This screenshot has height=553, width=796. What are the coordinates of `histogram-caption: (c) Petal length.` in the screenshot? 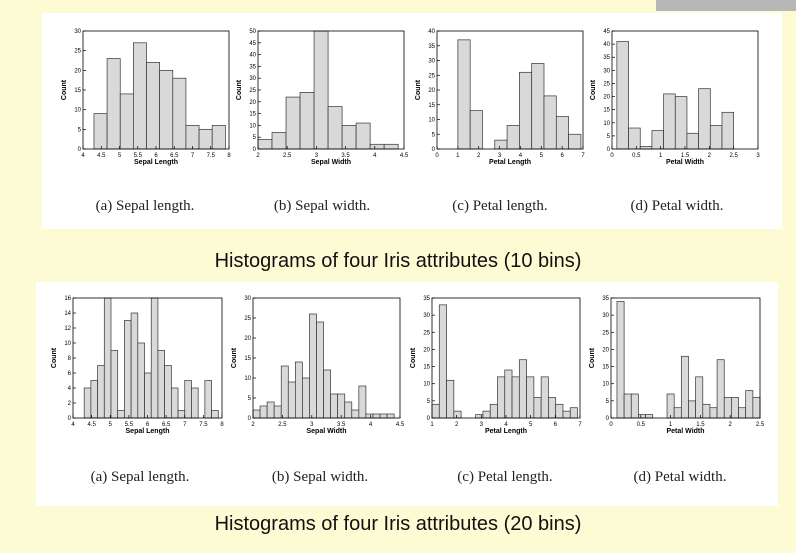 It's located at (505, 477).